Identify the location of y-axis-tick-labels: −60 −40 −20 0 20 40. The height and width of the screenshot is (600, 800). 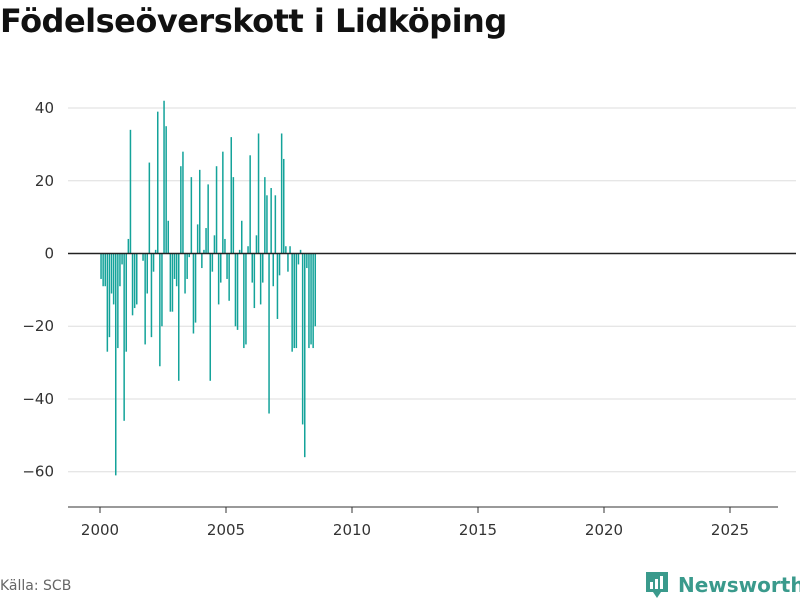
(38, 290).